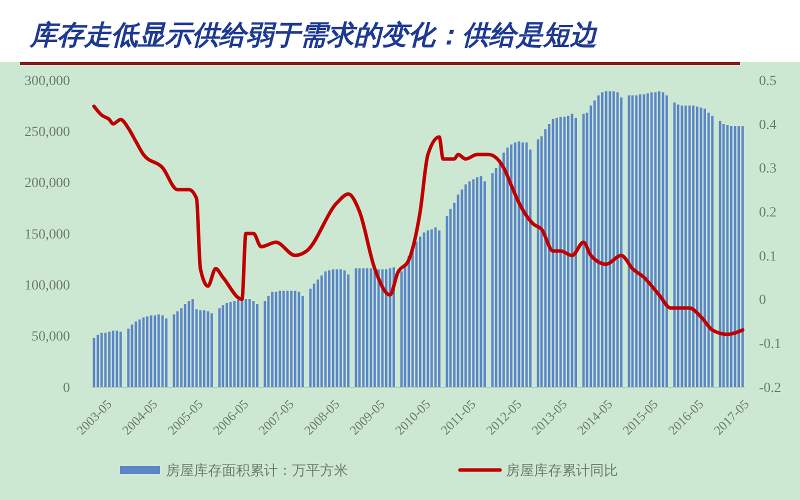 The image size is (800, 500). I want to click on legend-label: 房屋库存面积累计：万平方米, so click(257, 470).